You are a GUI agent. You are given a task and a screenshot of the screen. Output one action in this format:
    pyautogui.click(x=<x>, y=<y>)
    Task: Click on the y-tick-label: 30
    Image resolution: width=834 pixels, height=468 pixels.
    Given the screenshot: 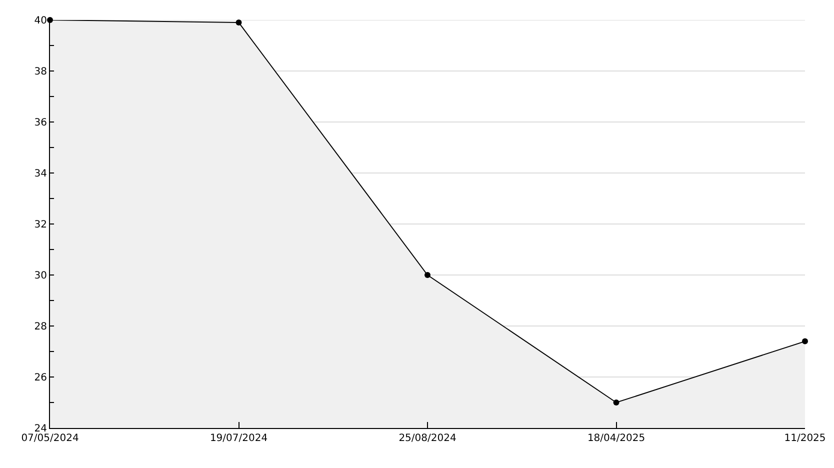 What is the action you would take?
    pyautogui.click(x=40, y=276)
    